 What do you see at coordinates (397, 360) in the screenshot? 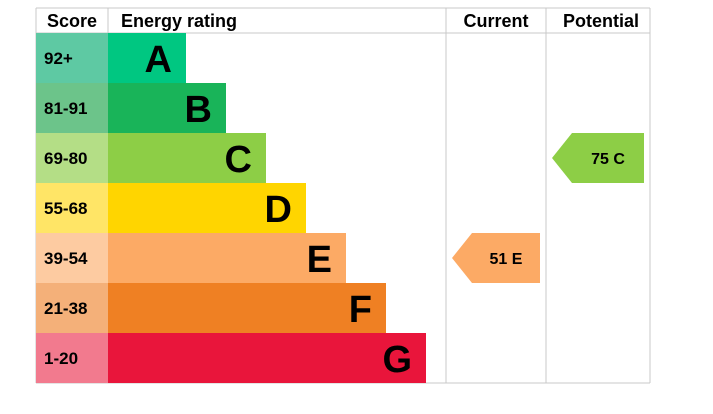
I see `band-letter-g: G` at bounding box center [397, 360].